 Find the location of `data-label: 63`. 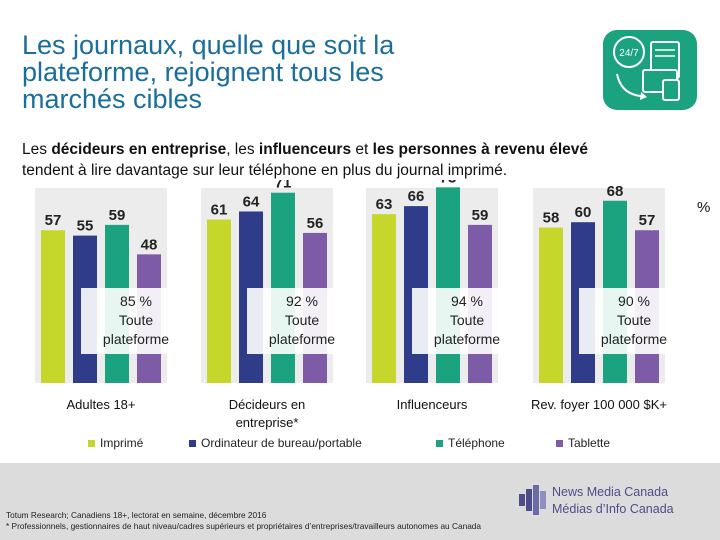

data-label: 63 is located at coordinates (384, 204).